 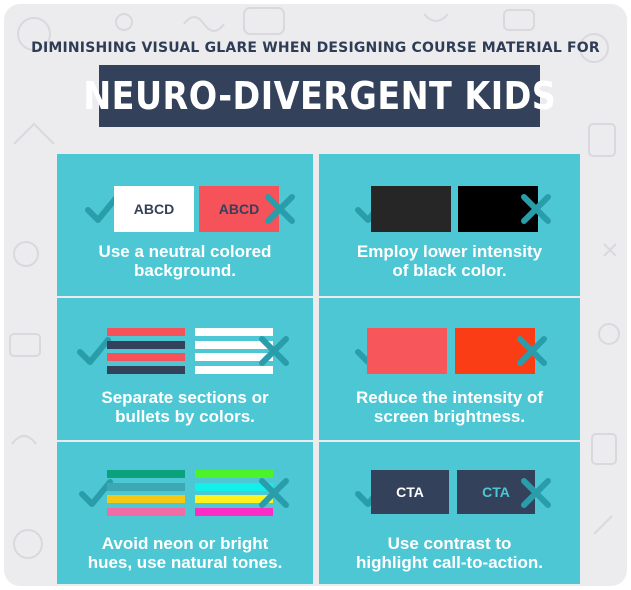 I want to click on tip-lower-black: Employ lower intensity of black color., so click(x=449, y=225).